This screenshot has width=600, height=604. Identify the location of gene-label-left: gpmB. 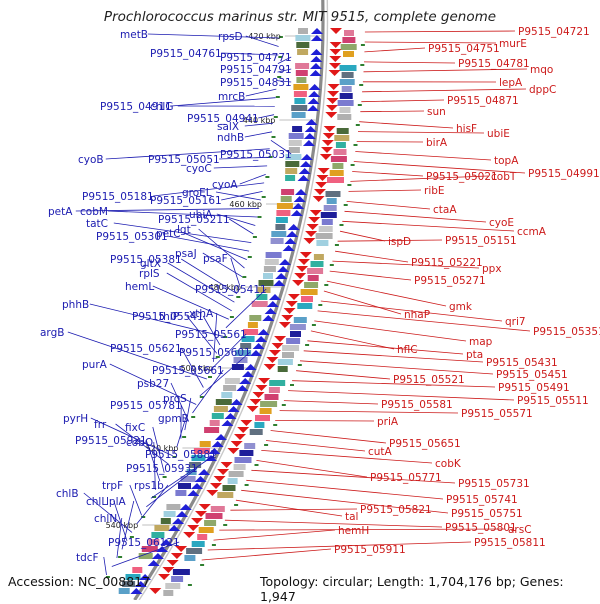
(173, 419).